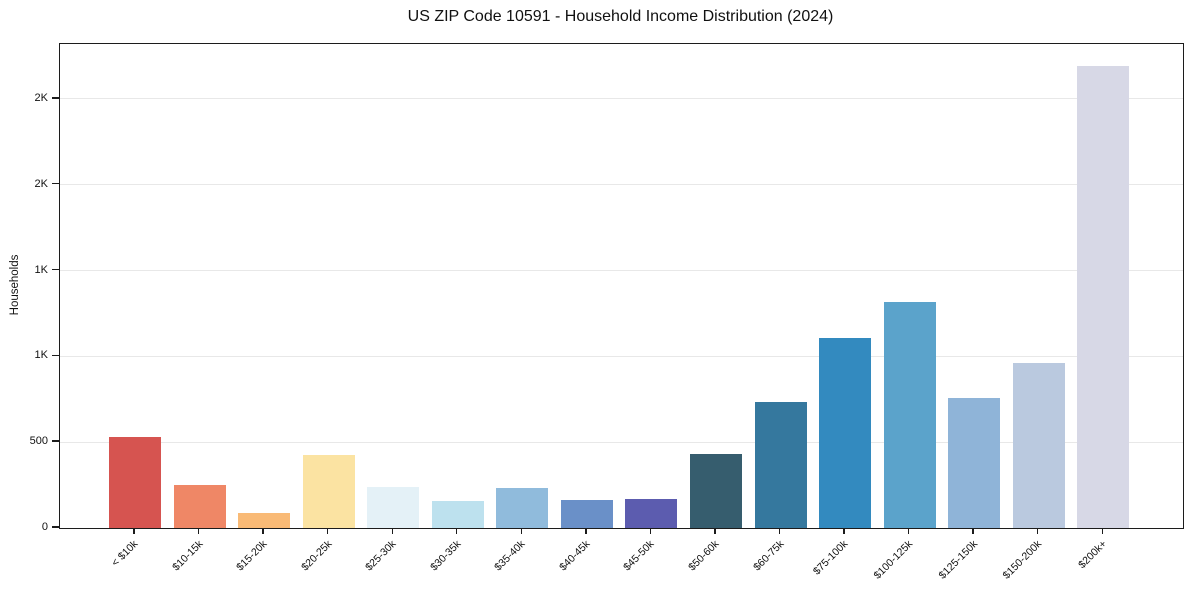 The image size is (1189, 590). What do you see at coordinates (328, 491) in the screenshot?
I see `bar-$20-25k` at bounding box center [328, 491].